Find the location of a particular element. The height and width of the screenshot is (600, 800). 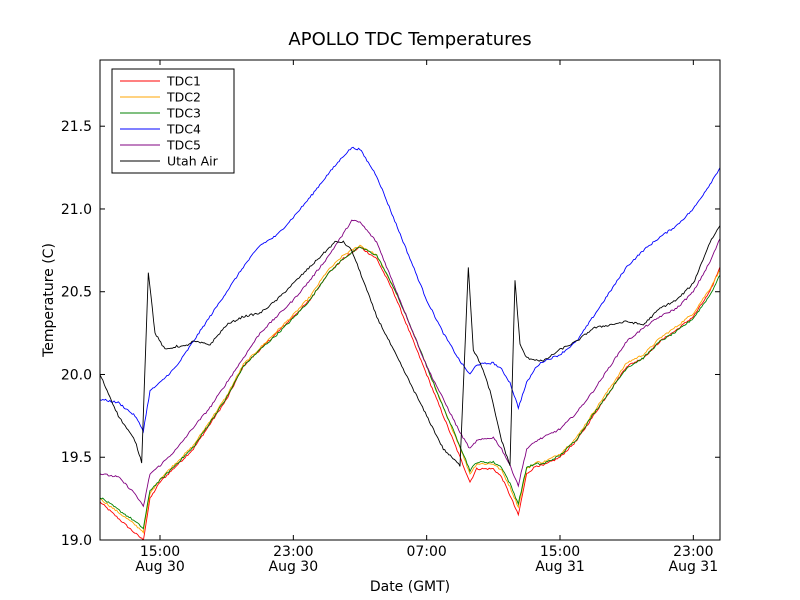

legend-box is located at coordinates (173, 121).